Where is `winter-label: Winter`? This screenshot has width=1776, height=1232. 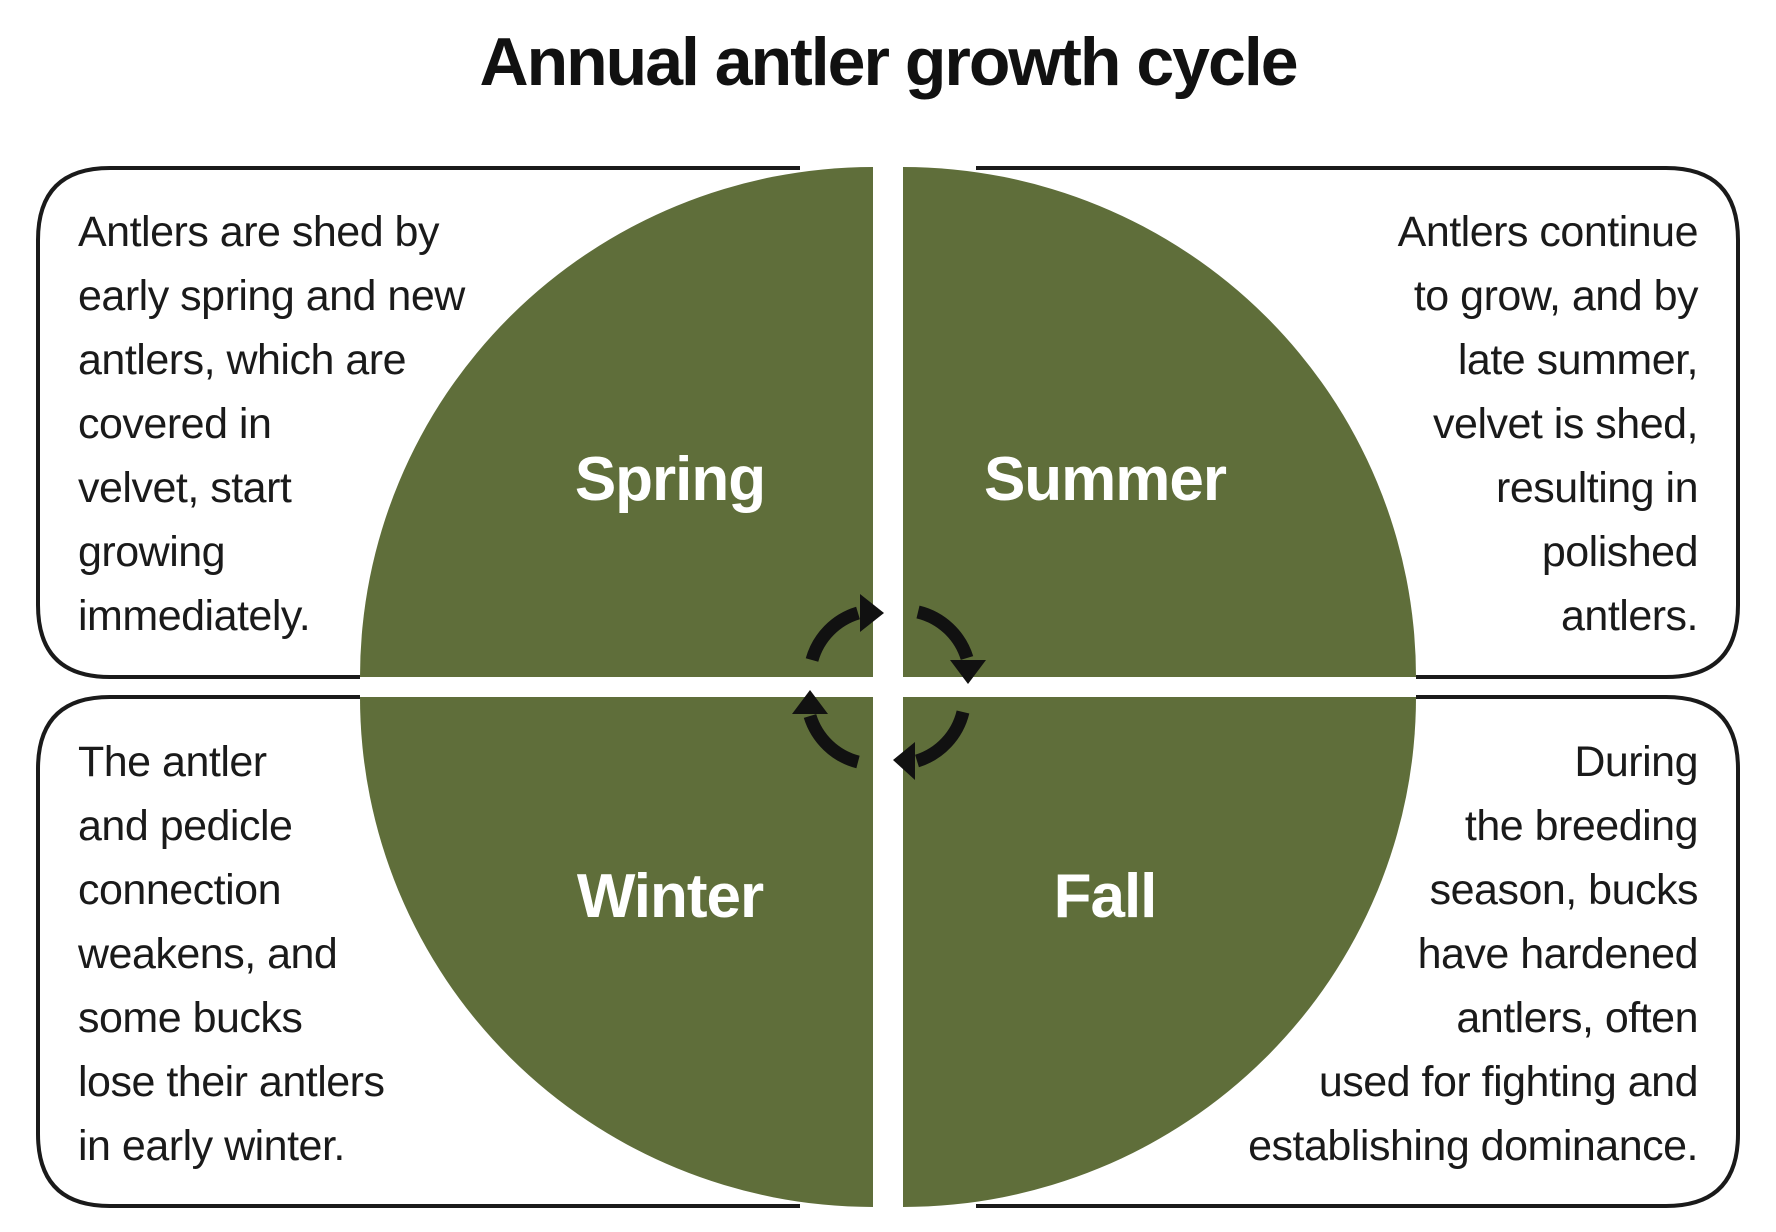 winter-label: Winter is located at coordinates (670, 896).